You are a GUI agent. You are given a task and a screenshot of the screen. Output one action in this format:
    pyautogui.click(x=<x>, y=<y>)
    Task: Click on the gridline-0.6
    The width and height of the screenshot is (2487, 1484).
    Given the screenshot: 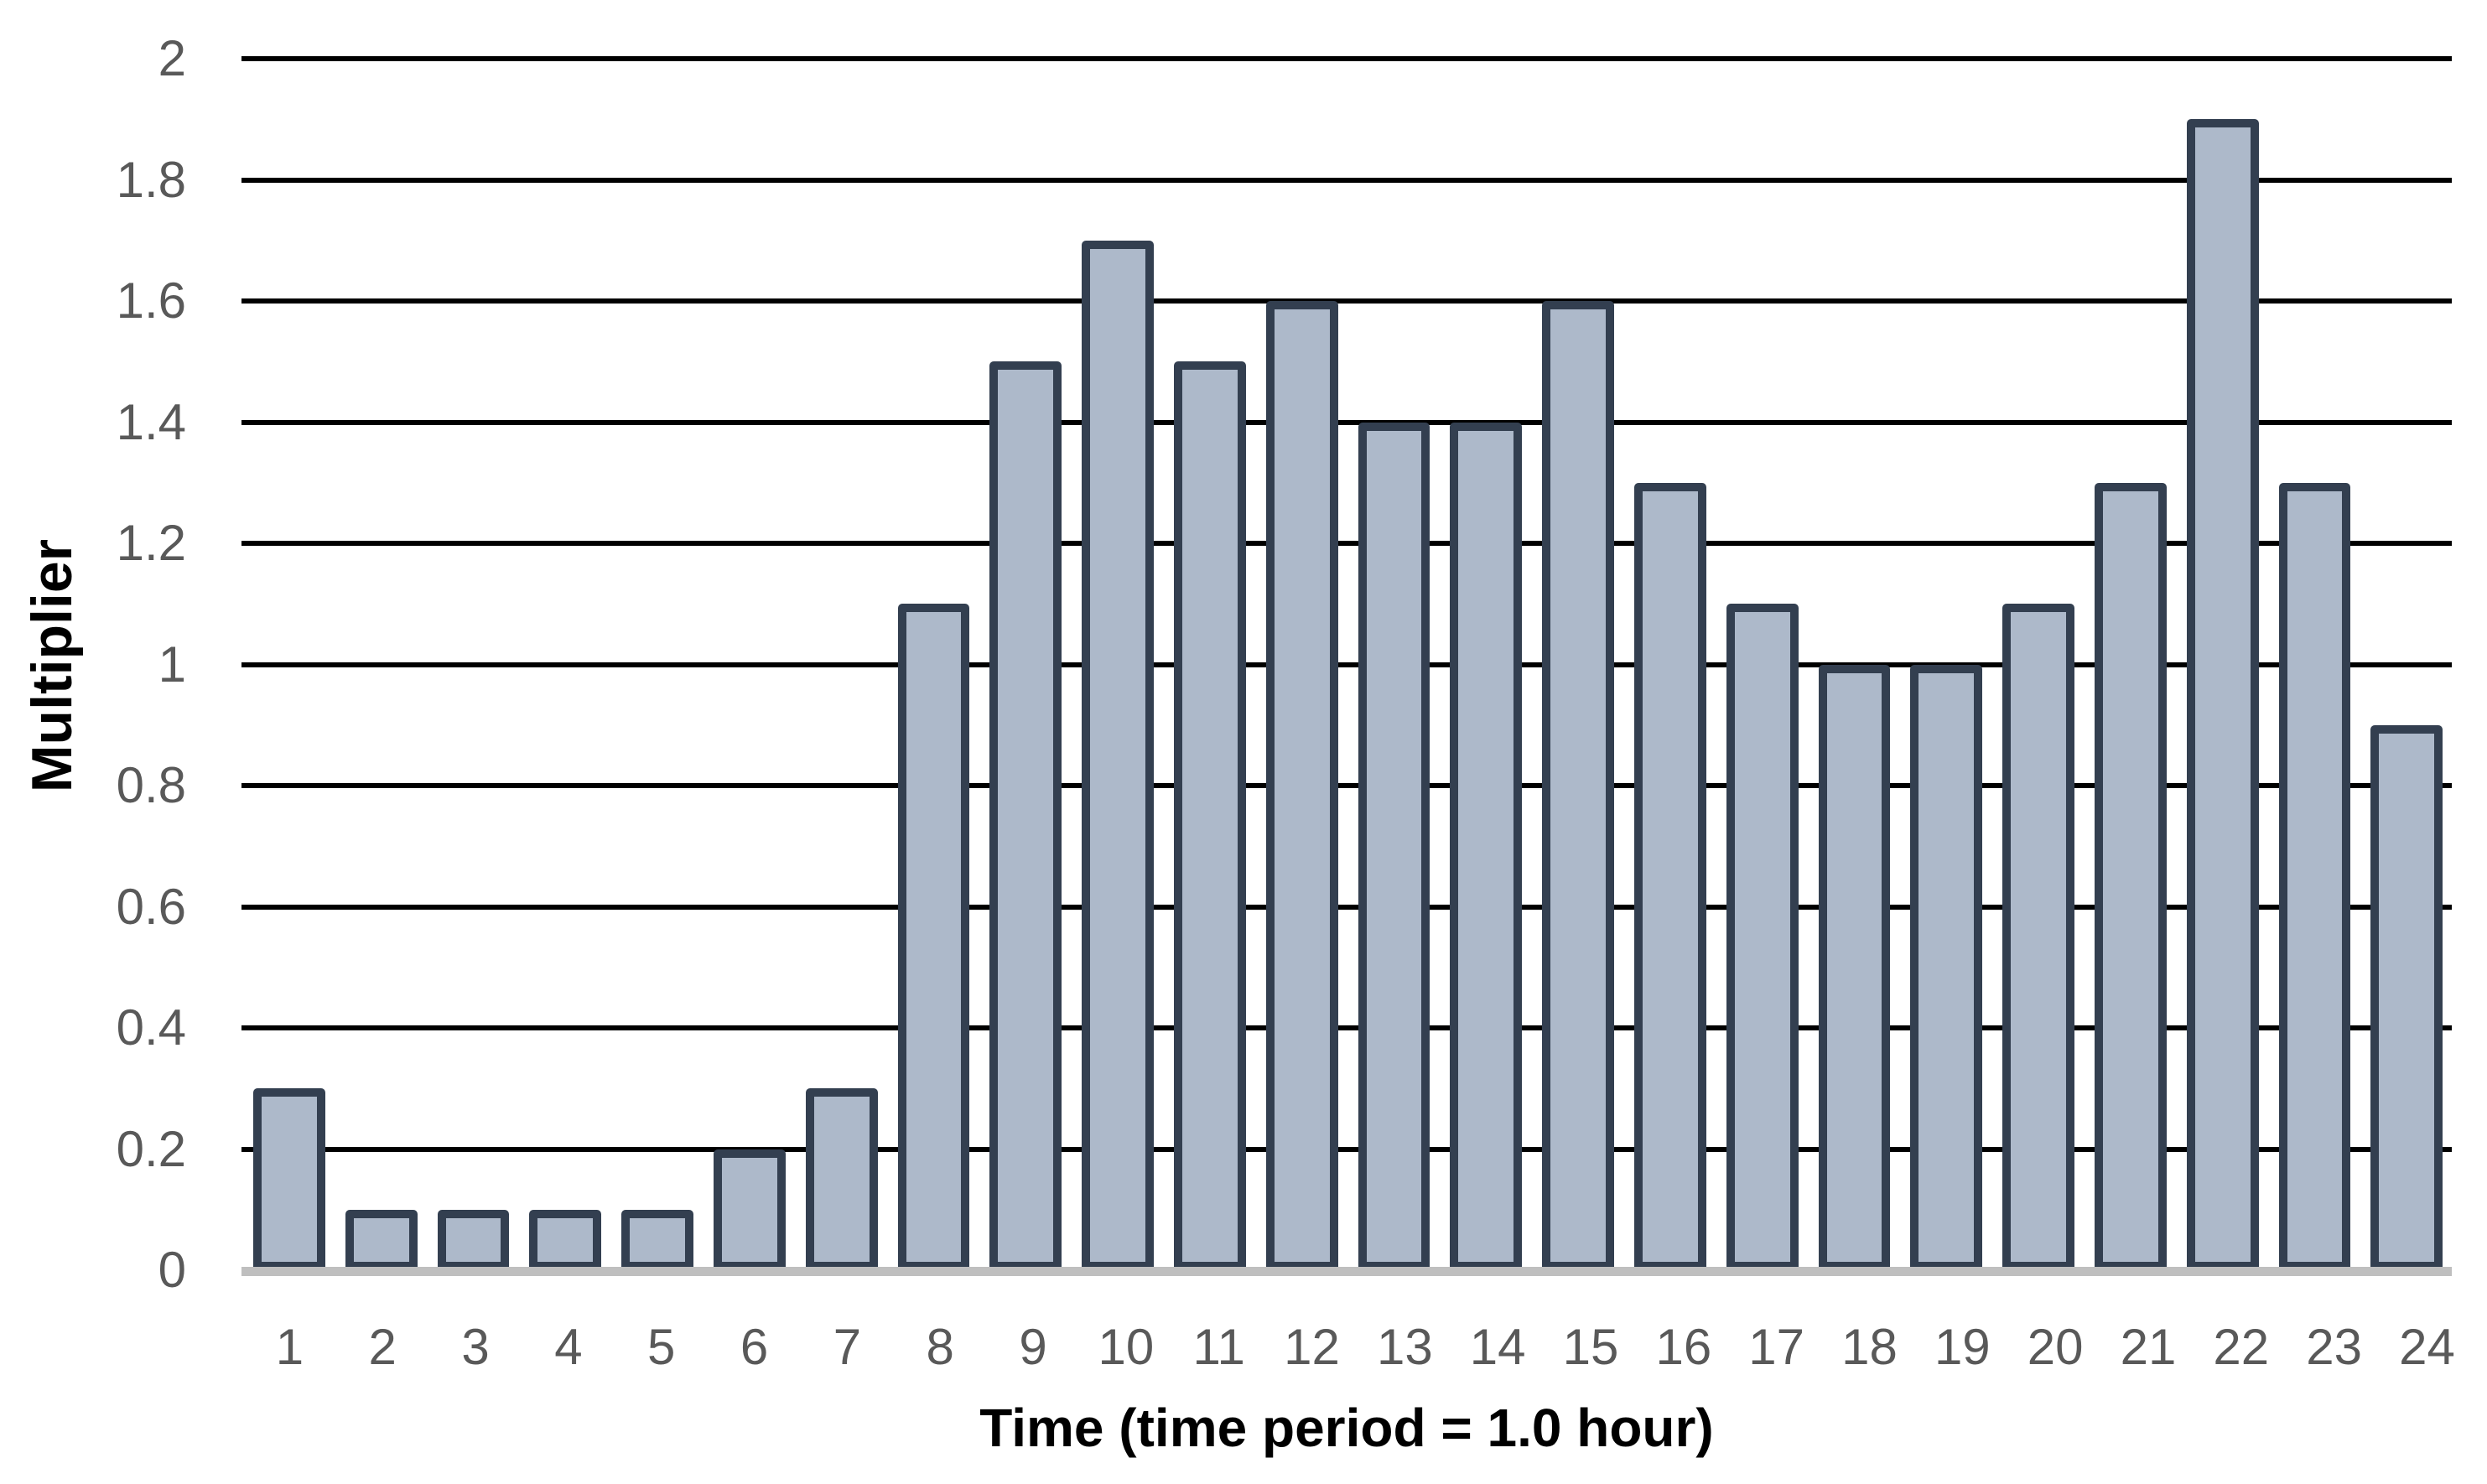 What is the action you would take?
    pyautogui.click(x=1346, y=907)
    